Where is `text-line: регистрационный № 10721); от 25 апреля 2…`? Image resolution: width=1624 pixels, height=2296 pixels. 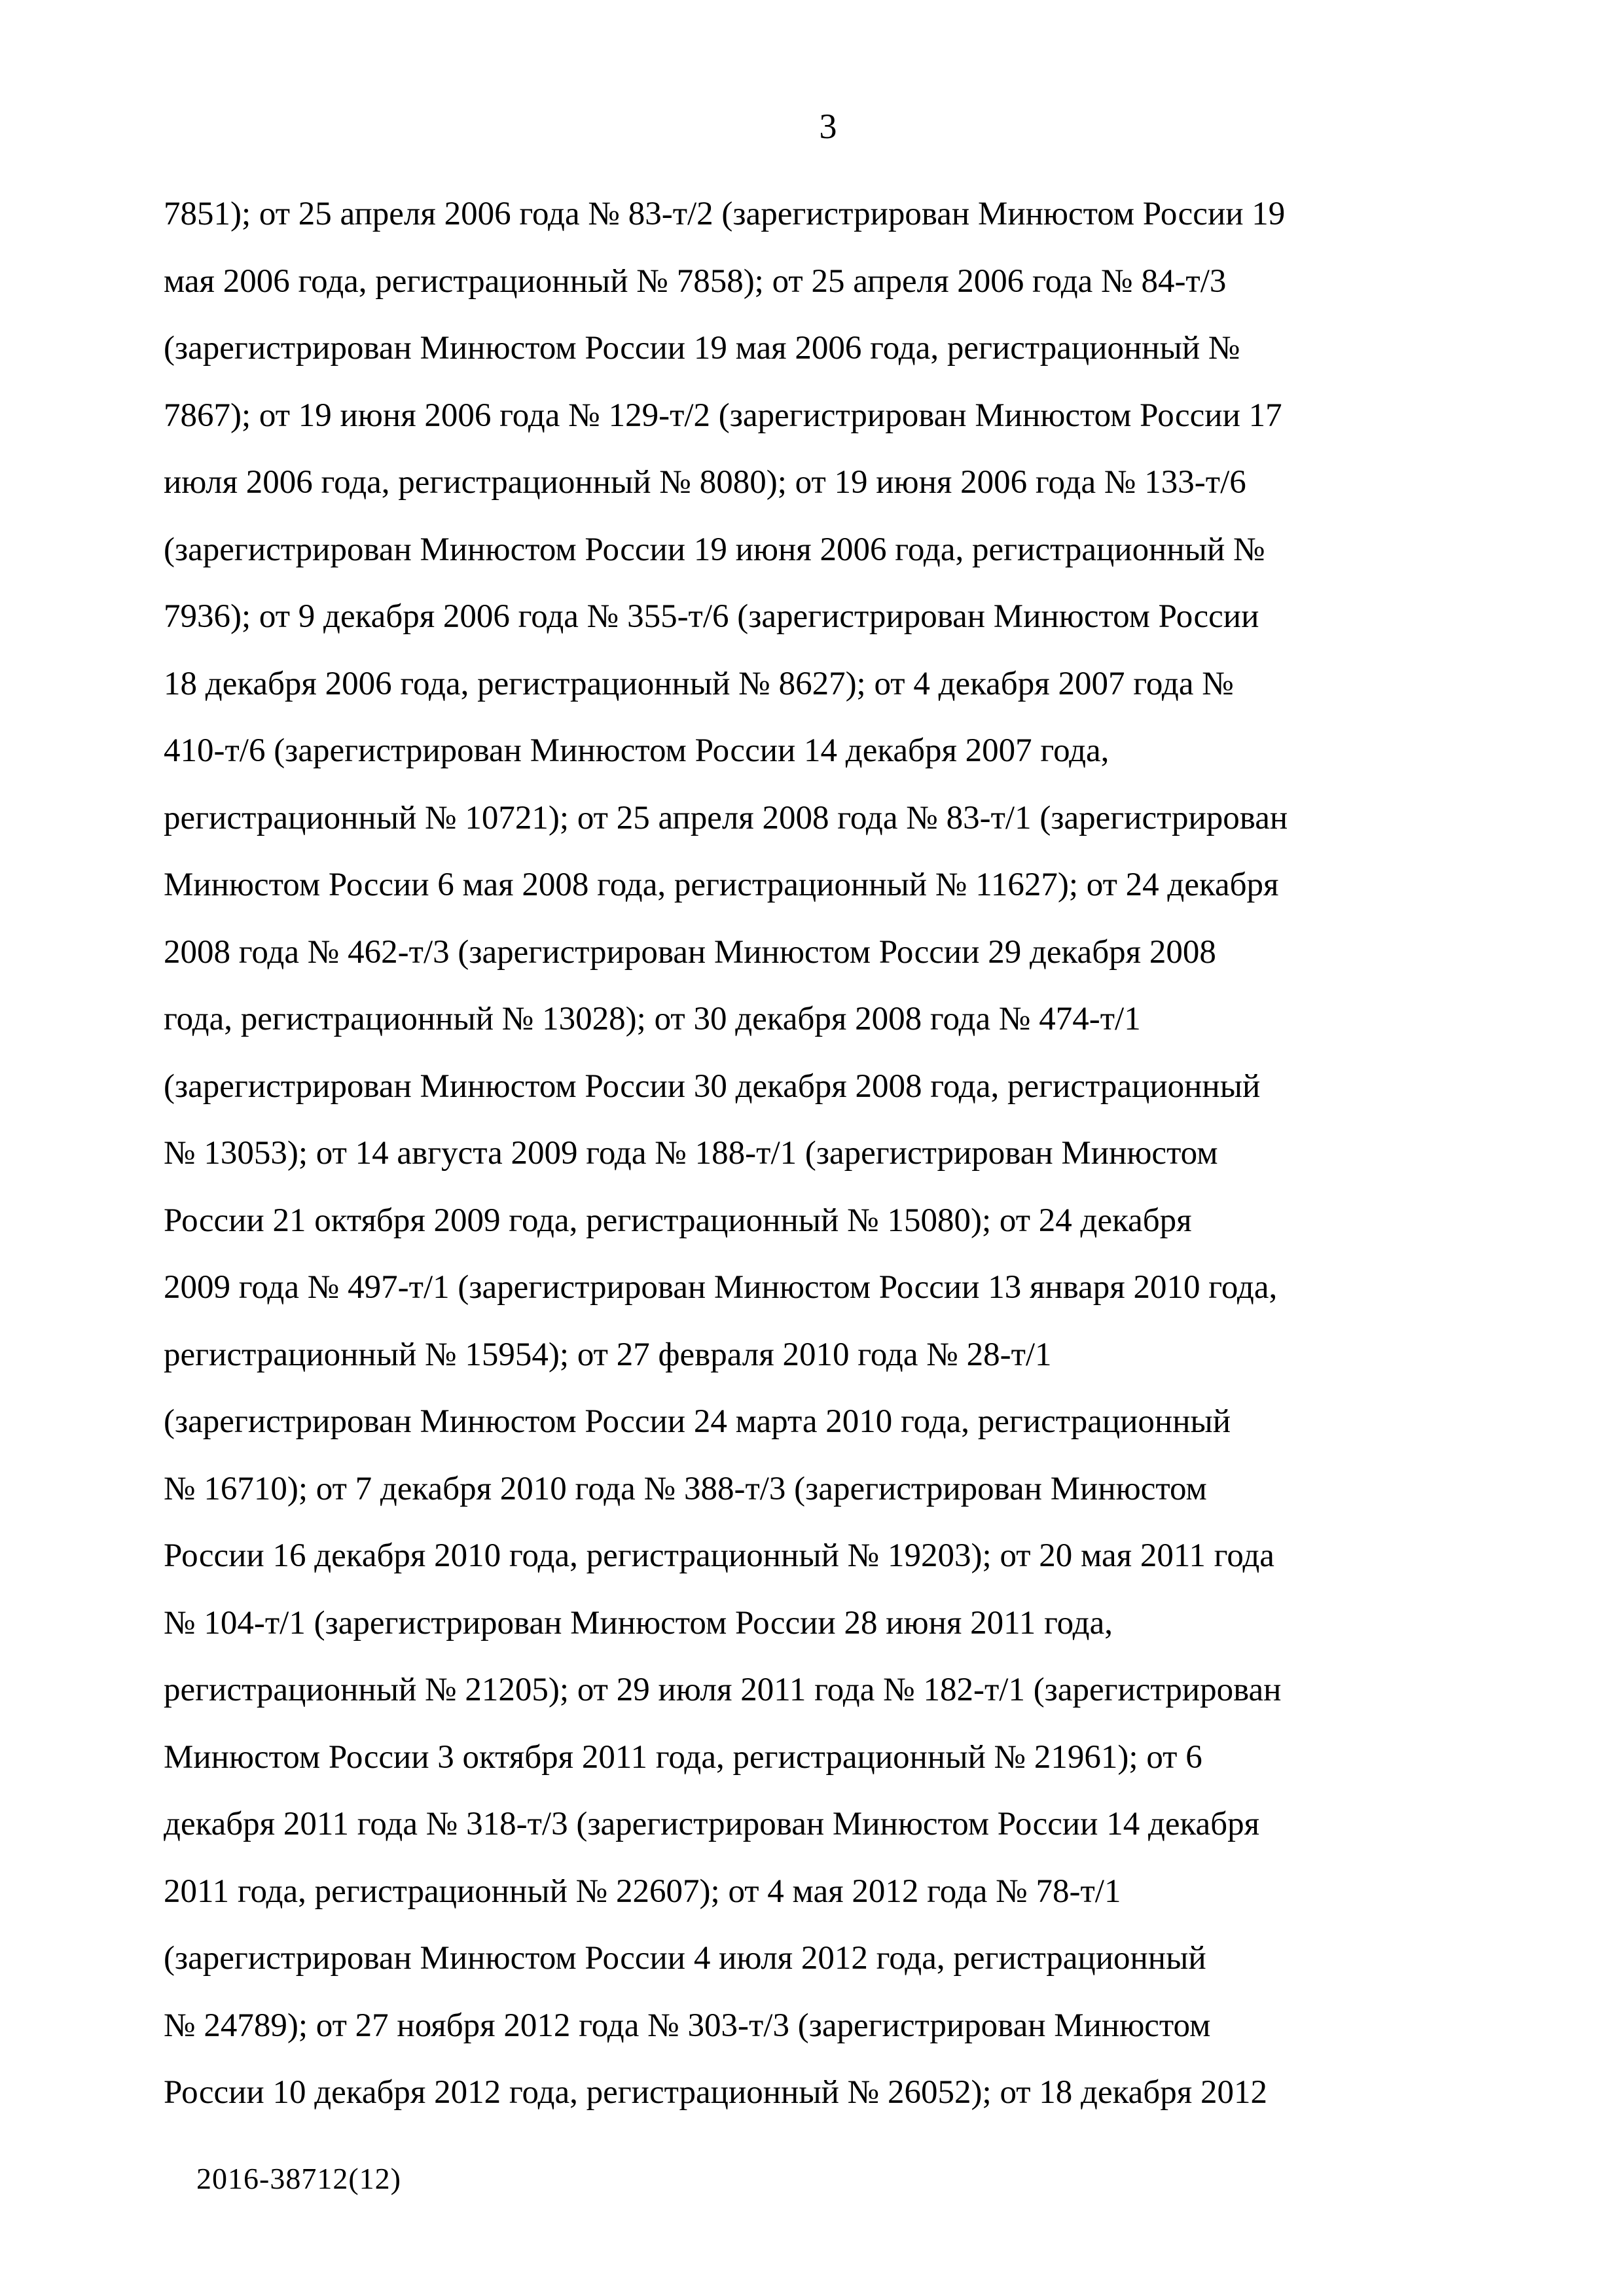
text-line: регистрационный № 10721); от 25 апреля 2… is located at coordinates (726, 817).